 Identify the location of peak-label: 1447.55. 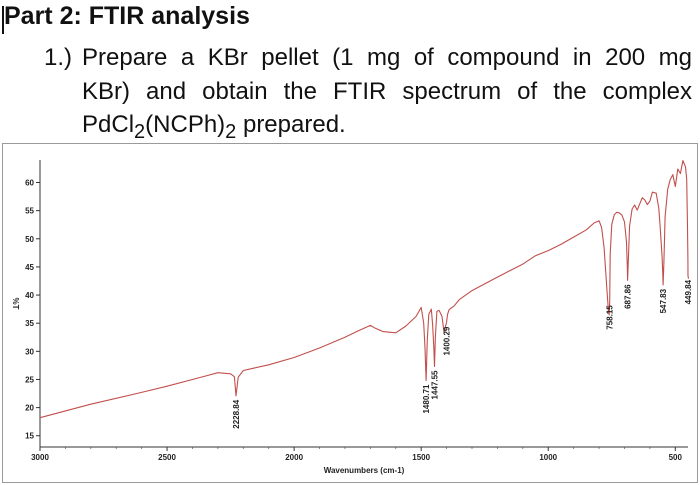
(435, 384).